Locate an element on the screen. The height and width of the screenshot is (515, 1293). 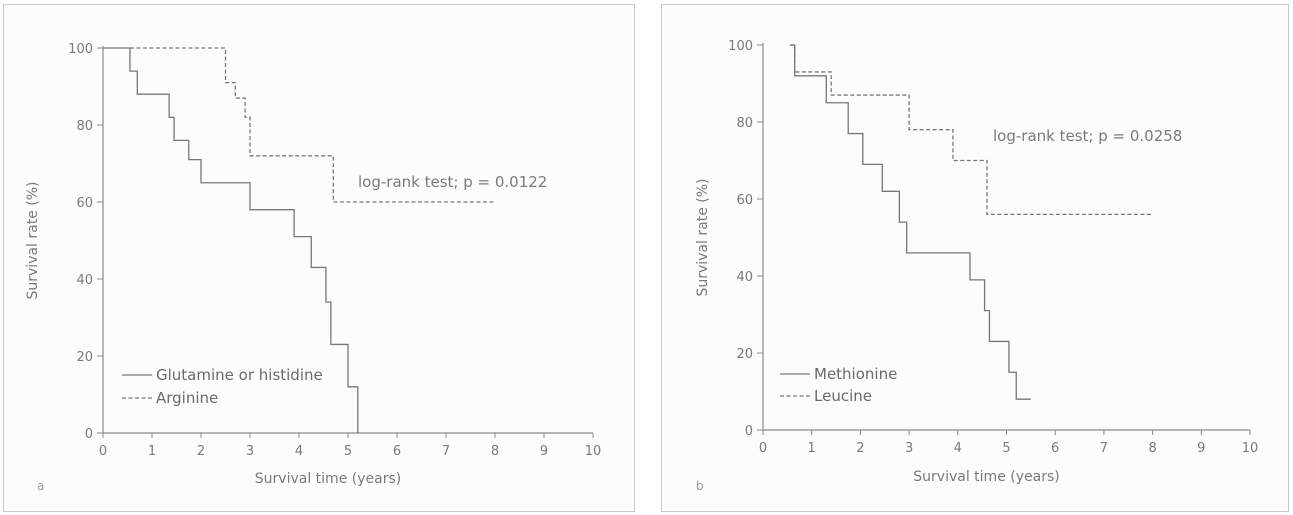
series-line-methionine is located at coordinates (910, 222).